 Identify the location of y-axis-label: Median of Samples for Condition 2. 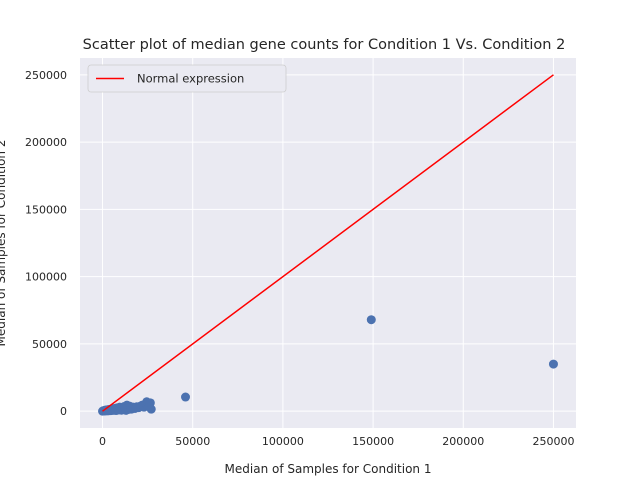
(4, 243).